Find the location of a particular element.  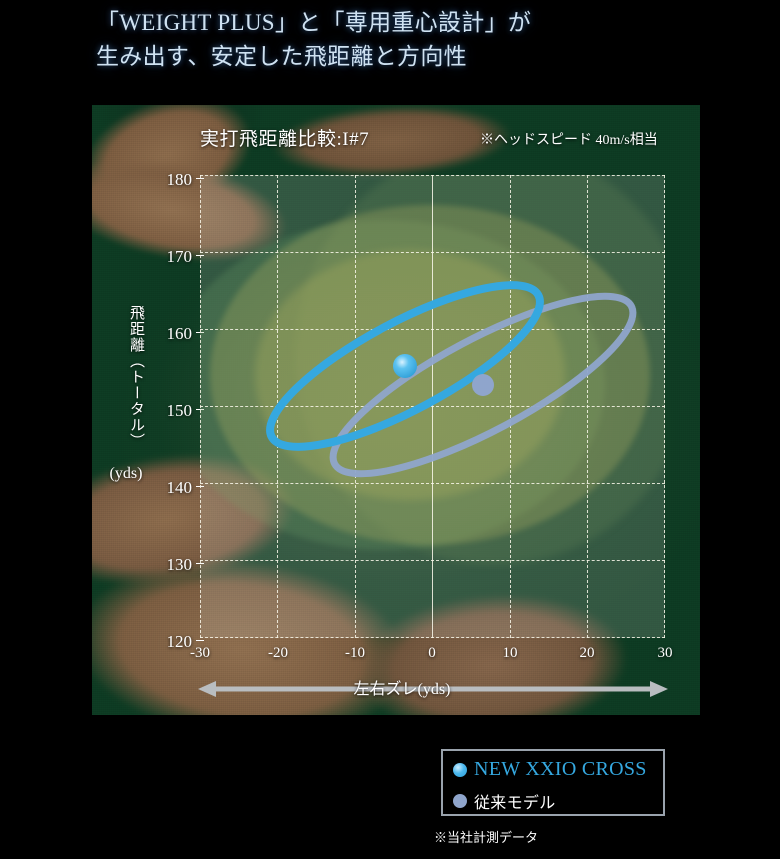

x-tick-zero: 0 is located at coordinates (432, 653).